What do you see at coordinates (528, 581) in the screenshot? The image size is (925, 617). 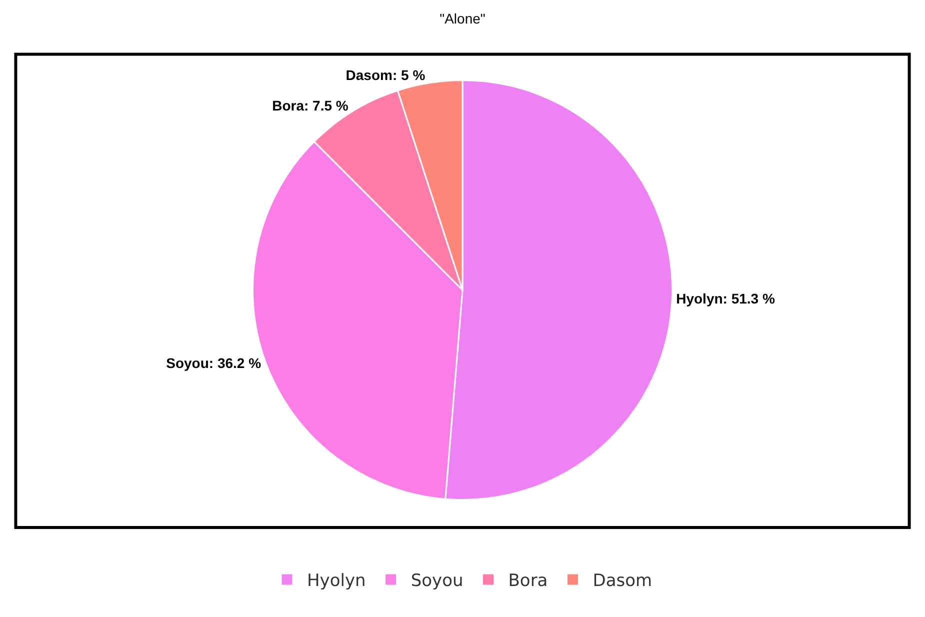 I see `legend-label: Bora` at bounding box center [528, 581].